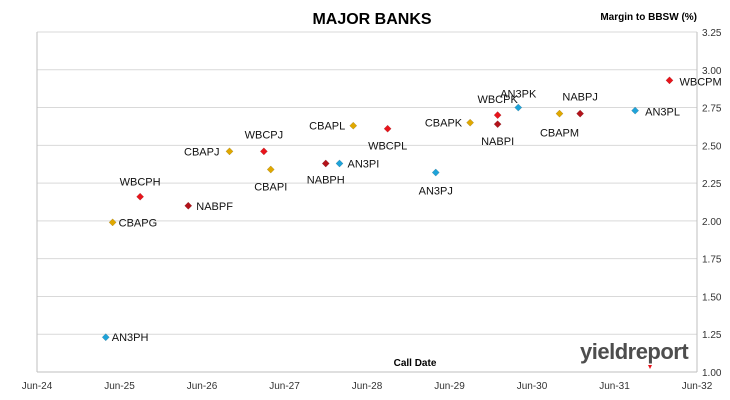 The height and width of the screenshot is (400, 730). Describe the element at coordinates (712, 146) in the screenshot. I see `y-tick-label: 2.50` at that location.